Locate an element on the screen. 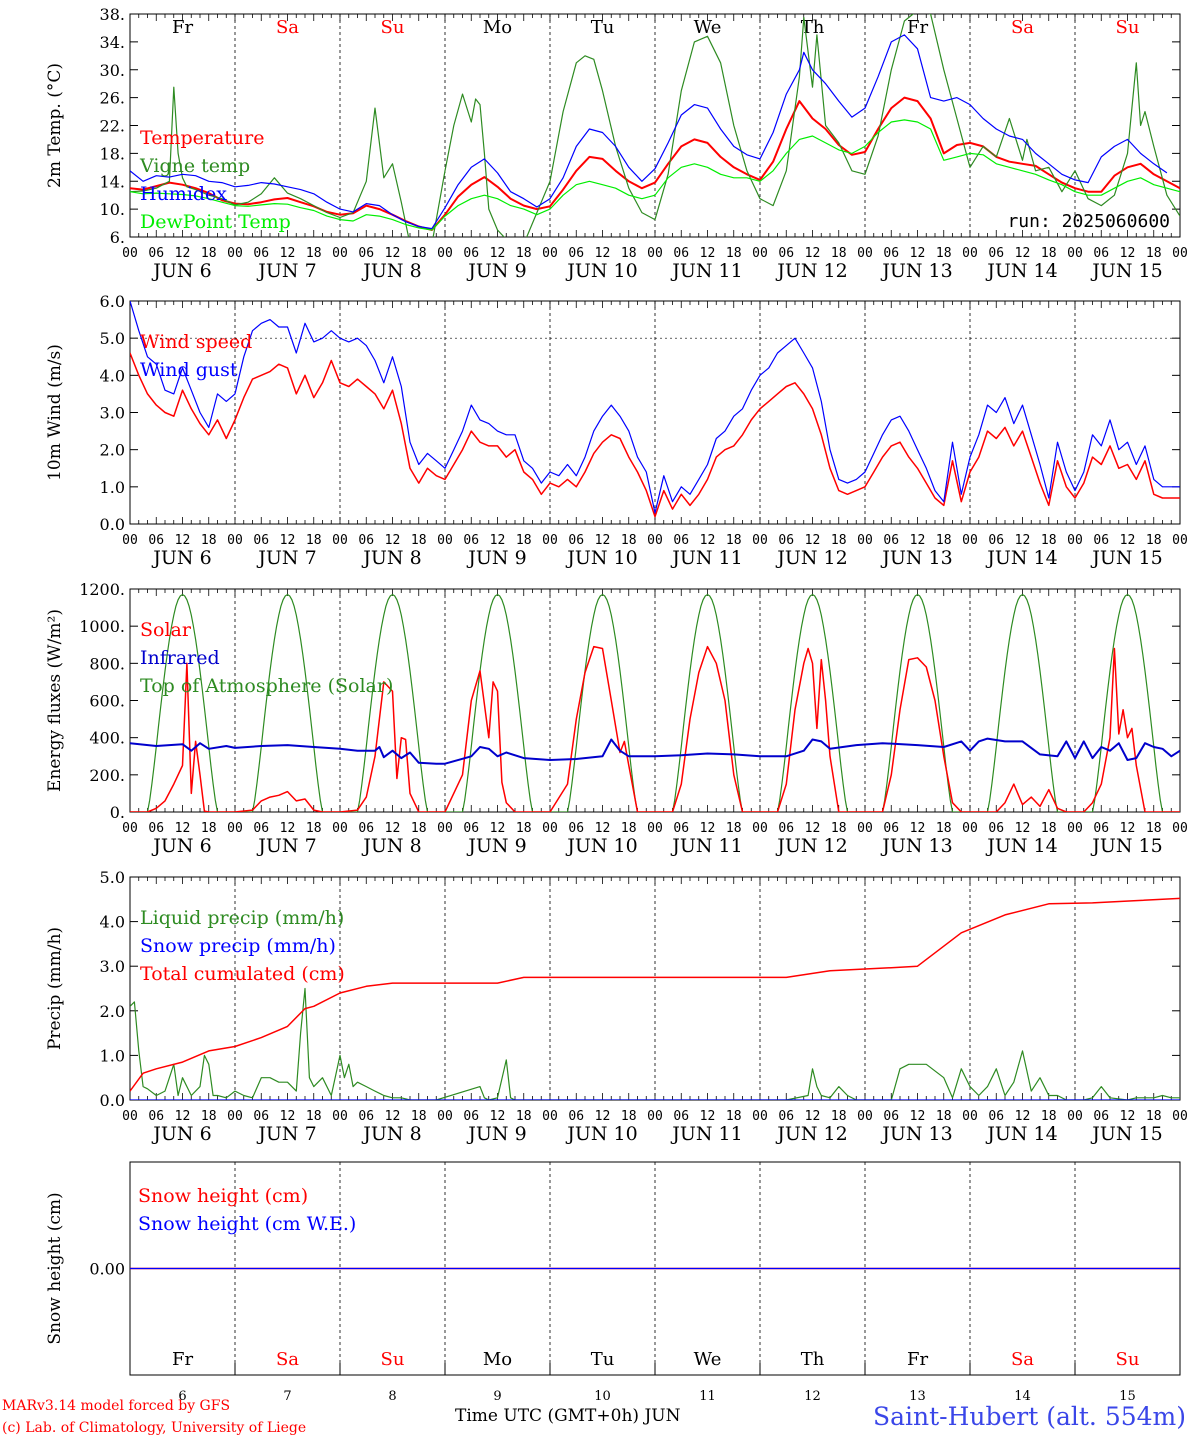 Image resolution: width=1194 pixels, height=1440 pixels. legend-entry: Infrared is located at coordinates (180, 658).